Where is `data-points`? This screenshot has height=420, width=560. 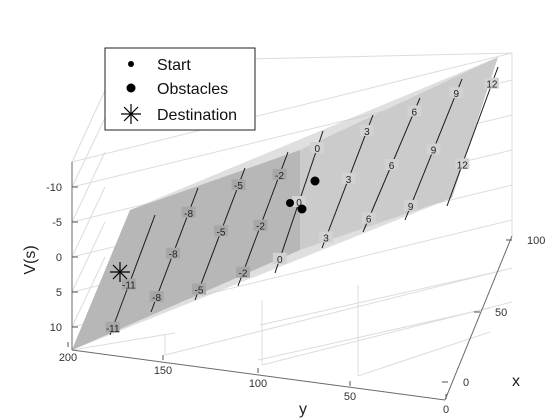 data-points is located at coordinates (215, 229).